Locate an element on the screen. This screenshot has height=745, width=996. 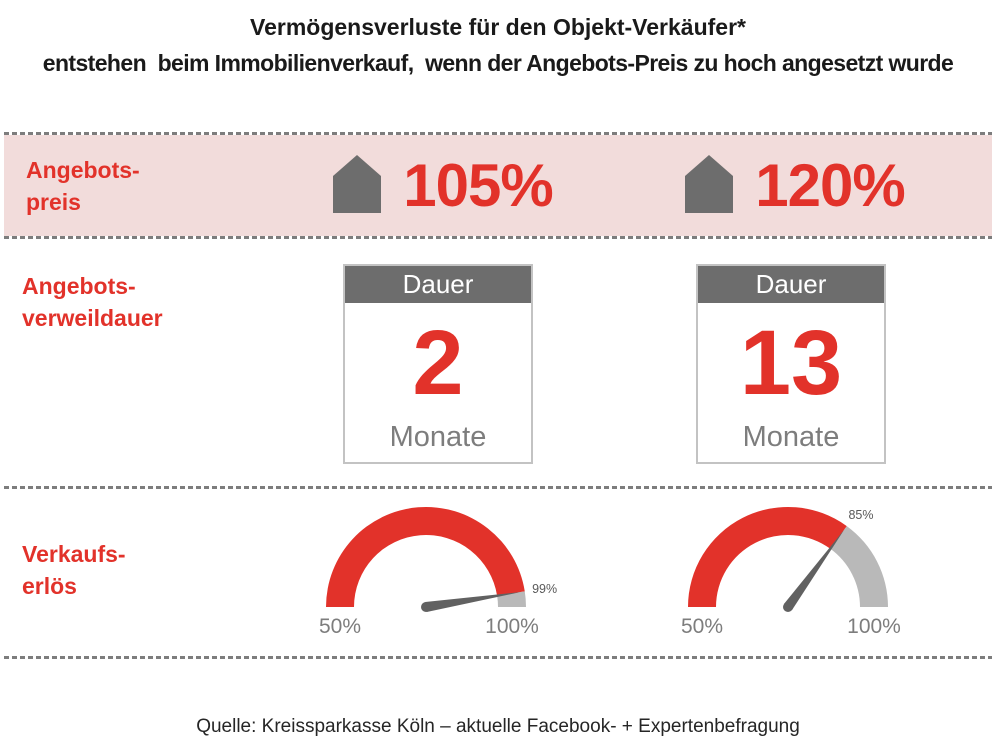
calendar-body: 13 Monate is located at coordinates (791, 382).